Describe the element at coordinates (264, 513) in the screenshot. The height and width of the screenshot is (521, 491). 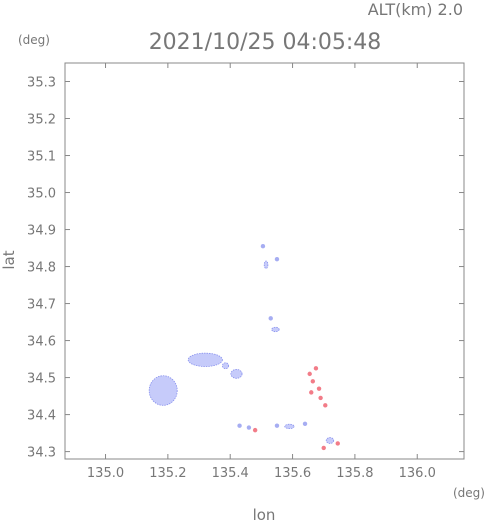
I see `x-axis-title: lon` at that location.